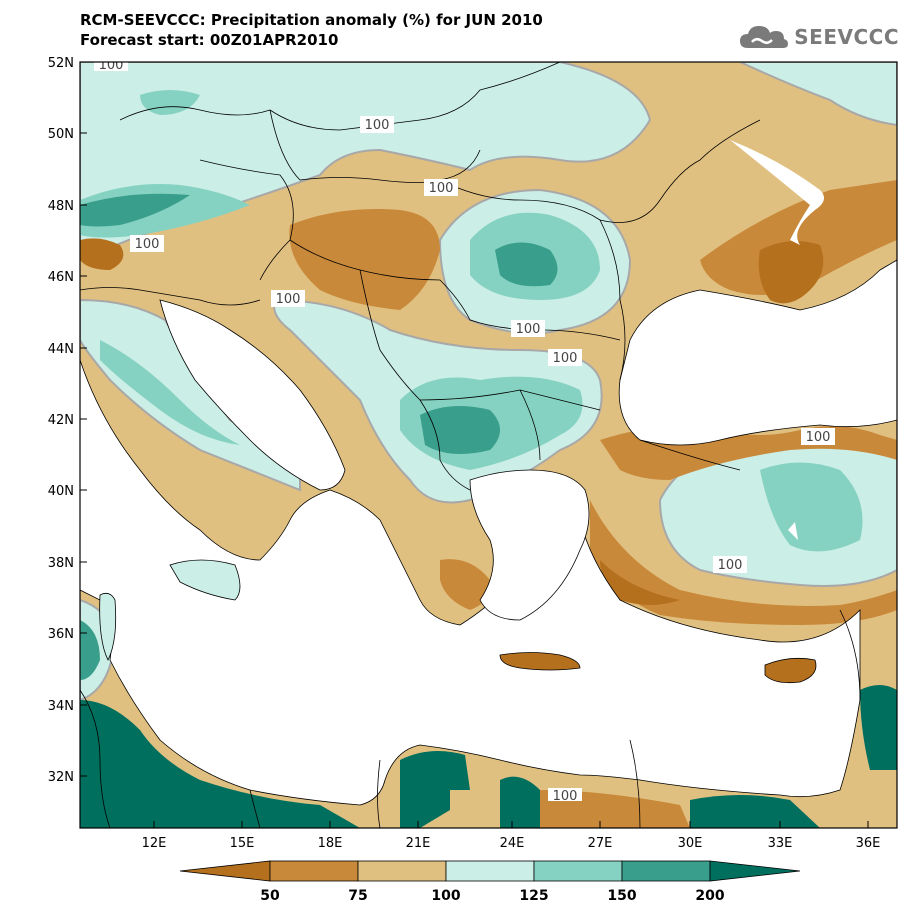 This screenshot has height=920, width=913. What do you see at coordinates (61, 349) in the screenshot?
I see `lat-tick-label: 44N` at bounding box center [61, 349].